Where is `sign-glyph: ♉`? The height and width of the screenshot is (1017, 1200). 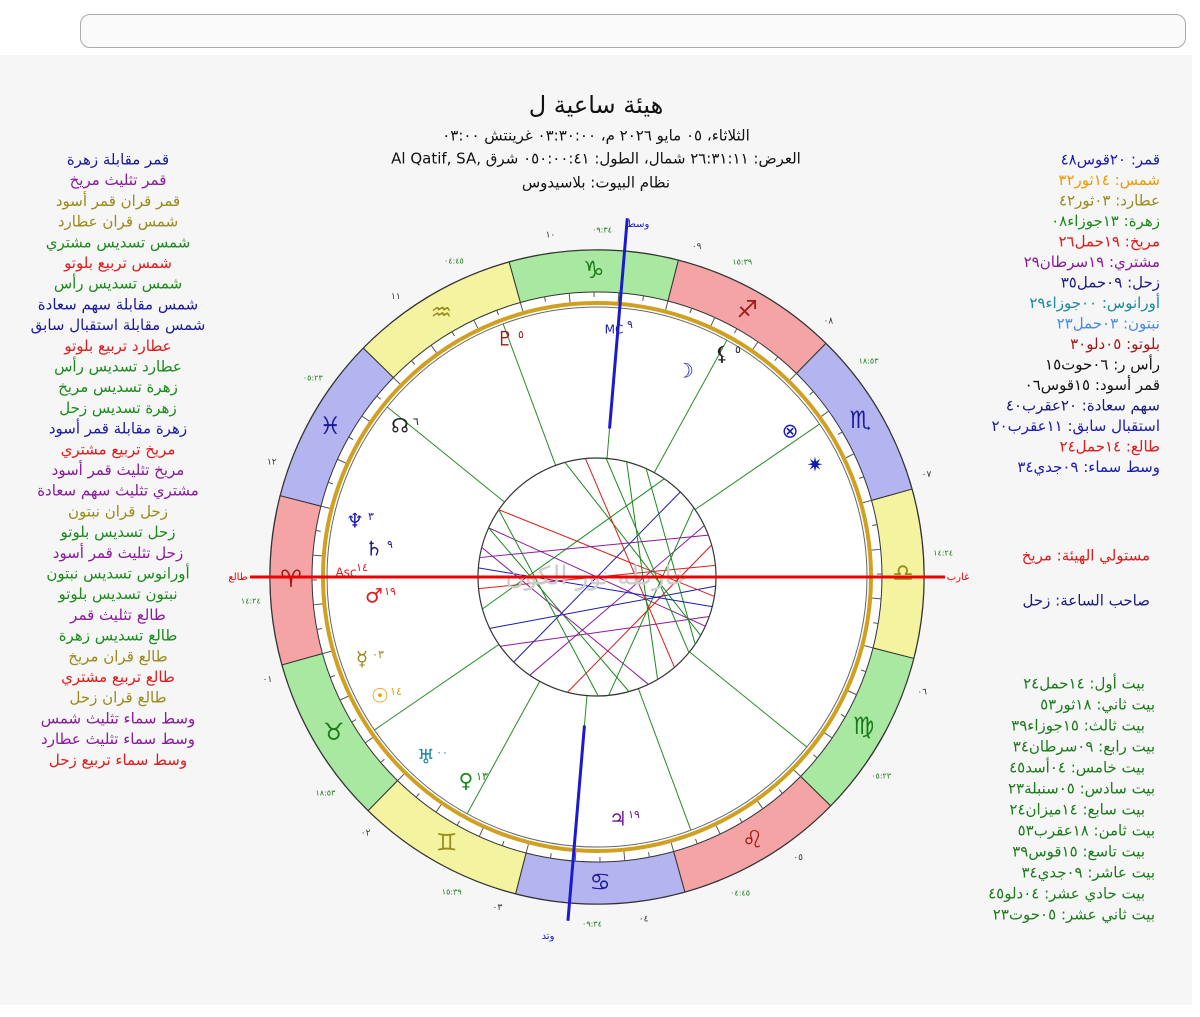
sign-glyph: ♉ is located at coordinates (334, 732).